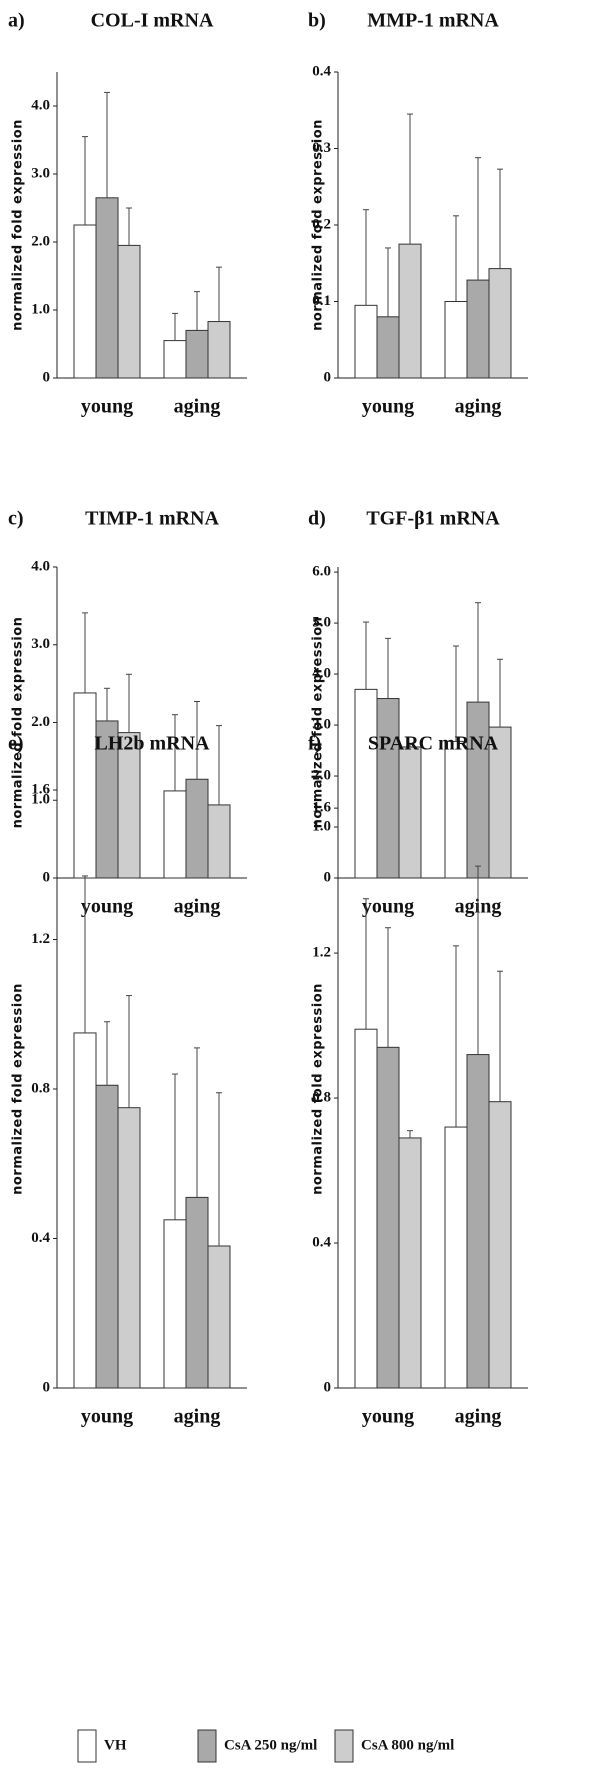 The height and width of the screenshot is (1781, 600). What do you see at coordinates (16, 21) in the screenshot?
I see `panel-label: a)` at bounding box center [16, 21].